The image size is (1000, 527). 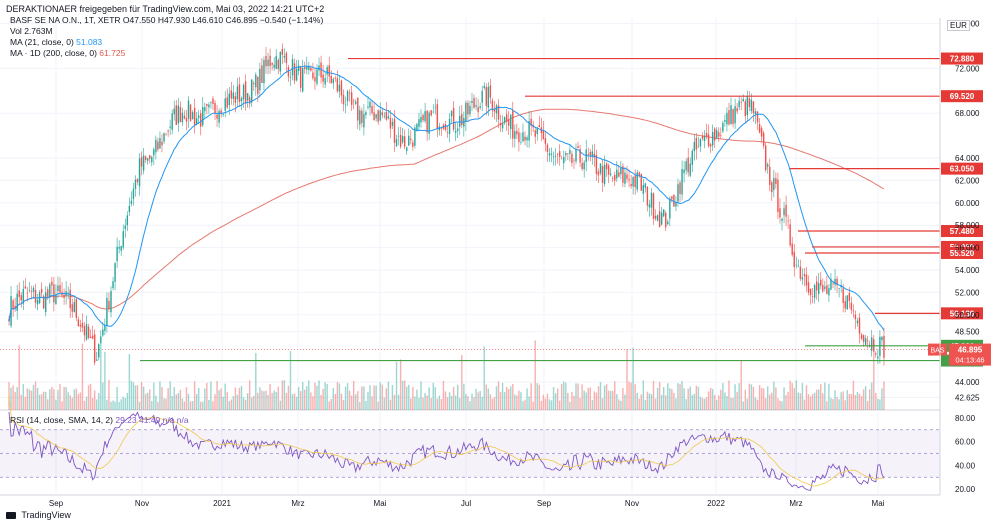 What do you see at coordinates (969, 360) in the screenshot?
I see `countdown-label: 04:13:46` at bounding box center [969, 360].